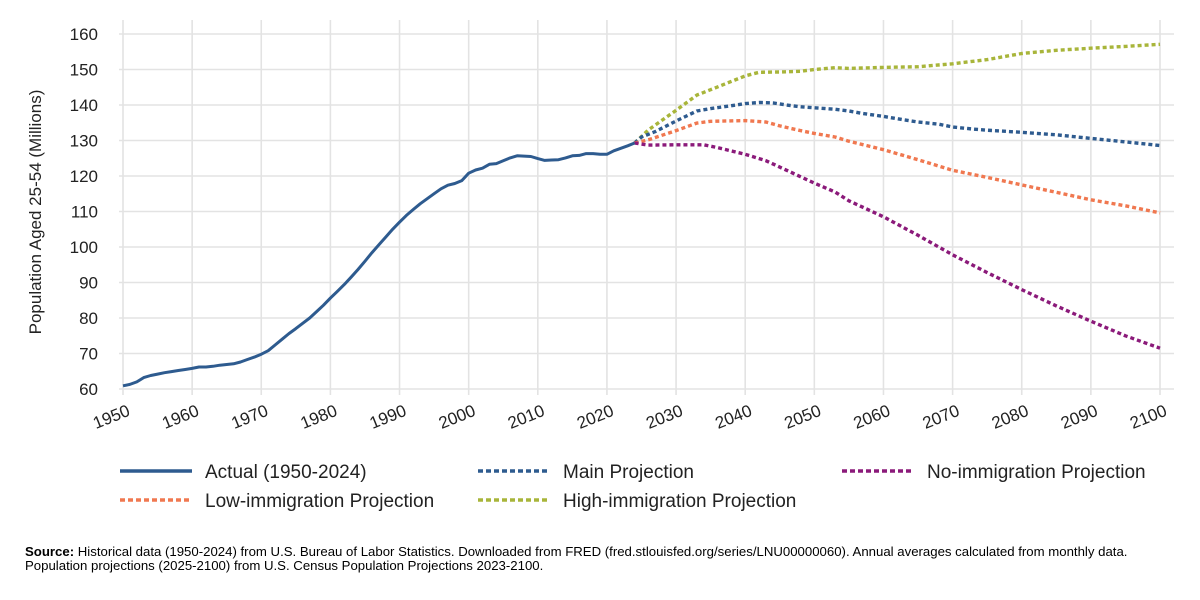 This screenshot has width=1200, height=600. I want to click on x-tick-label: 1990, so click(388, 417).